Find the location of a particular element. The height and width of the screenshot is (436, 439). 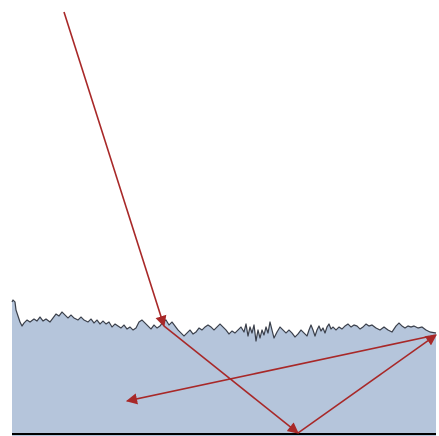

bottom-reflected-ray-arrow is located at coordinates (367, 384).